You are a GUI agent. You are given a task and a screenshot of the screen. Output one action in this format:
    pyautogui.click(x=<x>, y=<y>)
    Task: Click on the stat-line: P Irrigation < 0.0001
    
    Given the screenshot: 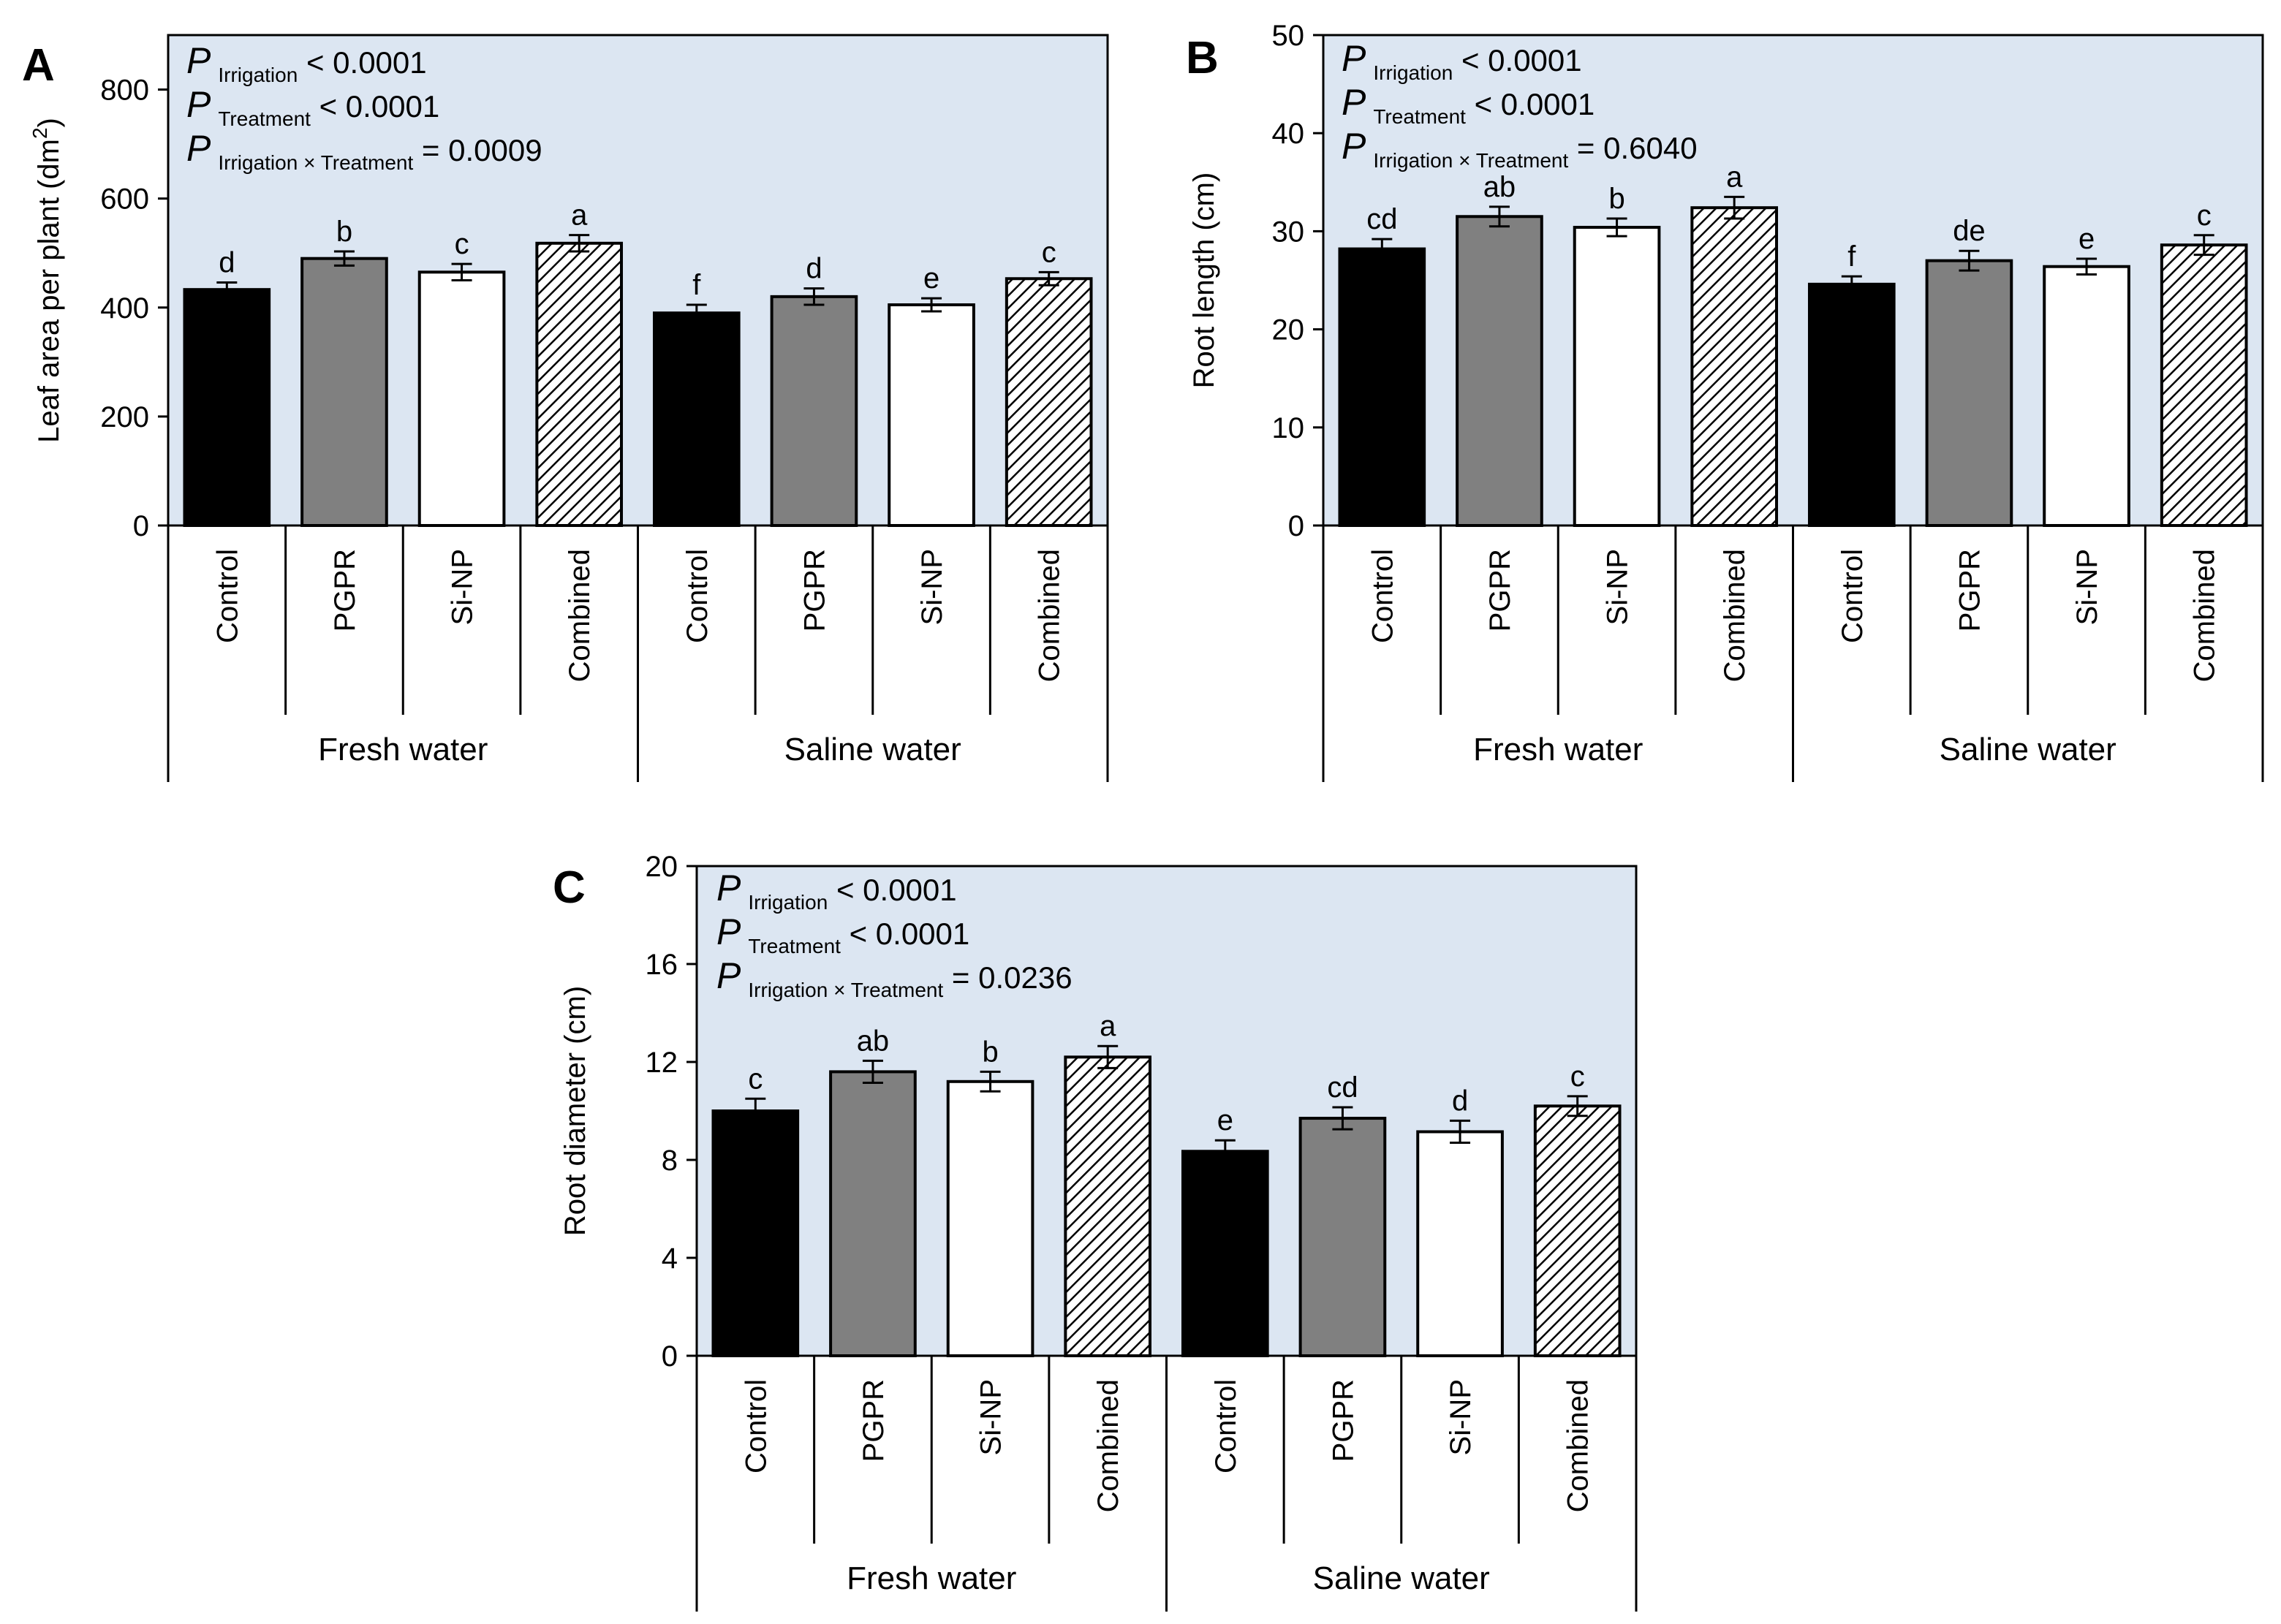 What is the action you would take?
    pyautogui.click(x=1462, y=61)
    